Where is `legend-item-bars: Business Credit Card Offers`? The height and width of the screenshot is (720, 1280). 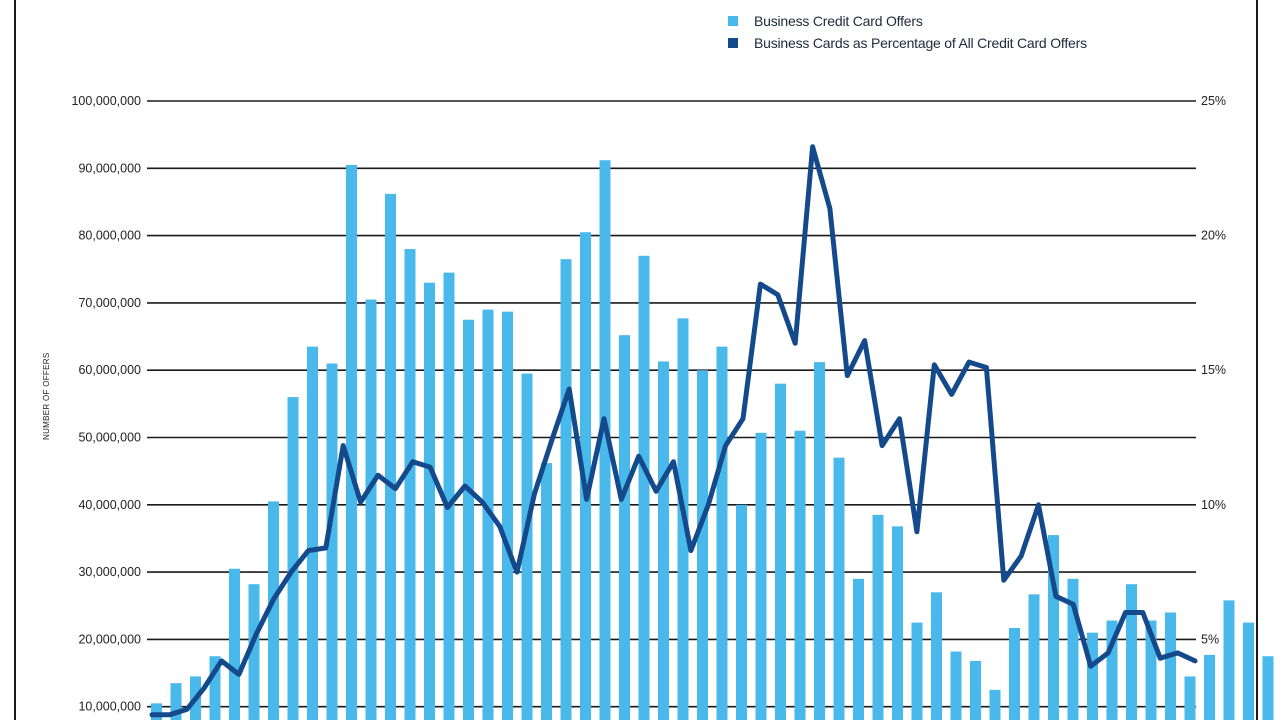 legend-item-bars: Business Credit Card Offers is located at coordinates (907, 21).